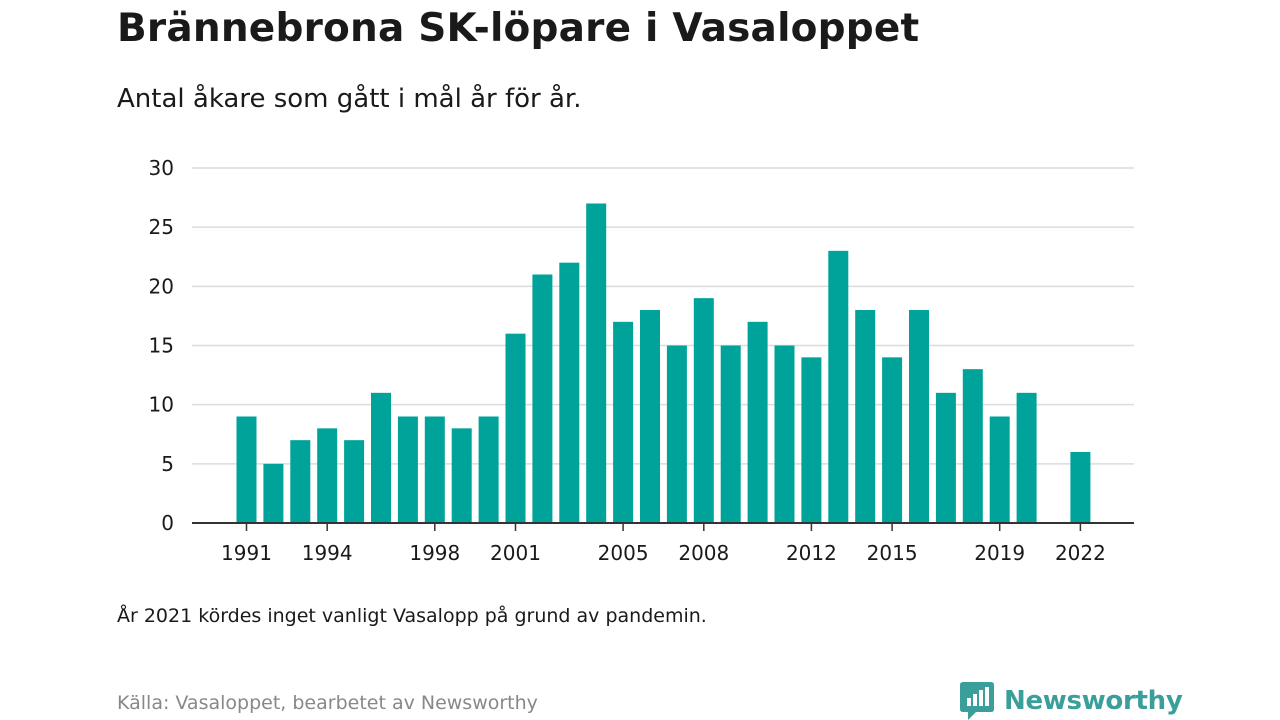 The width and height of the screenshot is (1280, 720). What do you see at coordinates (327, 553) in the screenshot?
I see `x-tick-label-1994: 1994` at bounding box center [327, 553].